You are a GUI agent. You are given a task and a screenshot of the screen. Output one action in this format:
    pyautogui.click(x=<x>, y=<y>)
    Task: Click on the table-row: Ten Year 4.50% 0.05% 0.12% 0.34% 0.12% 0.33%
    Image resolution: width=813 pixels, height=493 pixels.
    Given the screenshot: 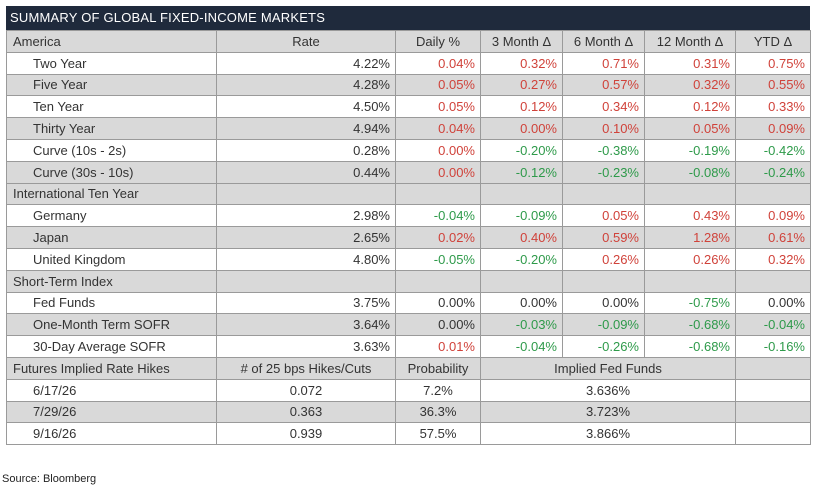 What is the action you would take?
    pyautogui.click(x=408, y=107)
    